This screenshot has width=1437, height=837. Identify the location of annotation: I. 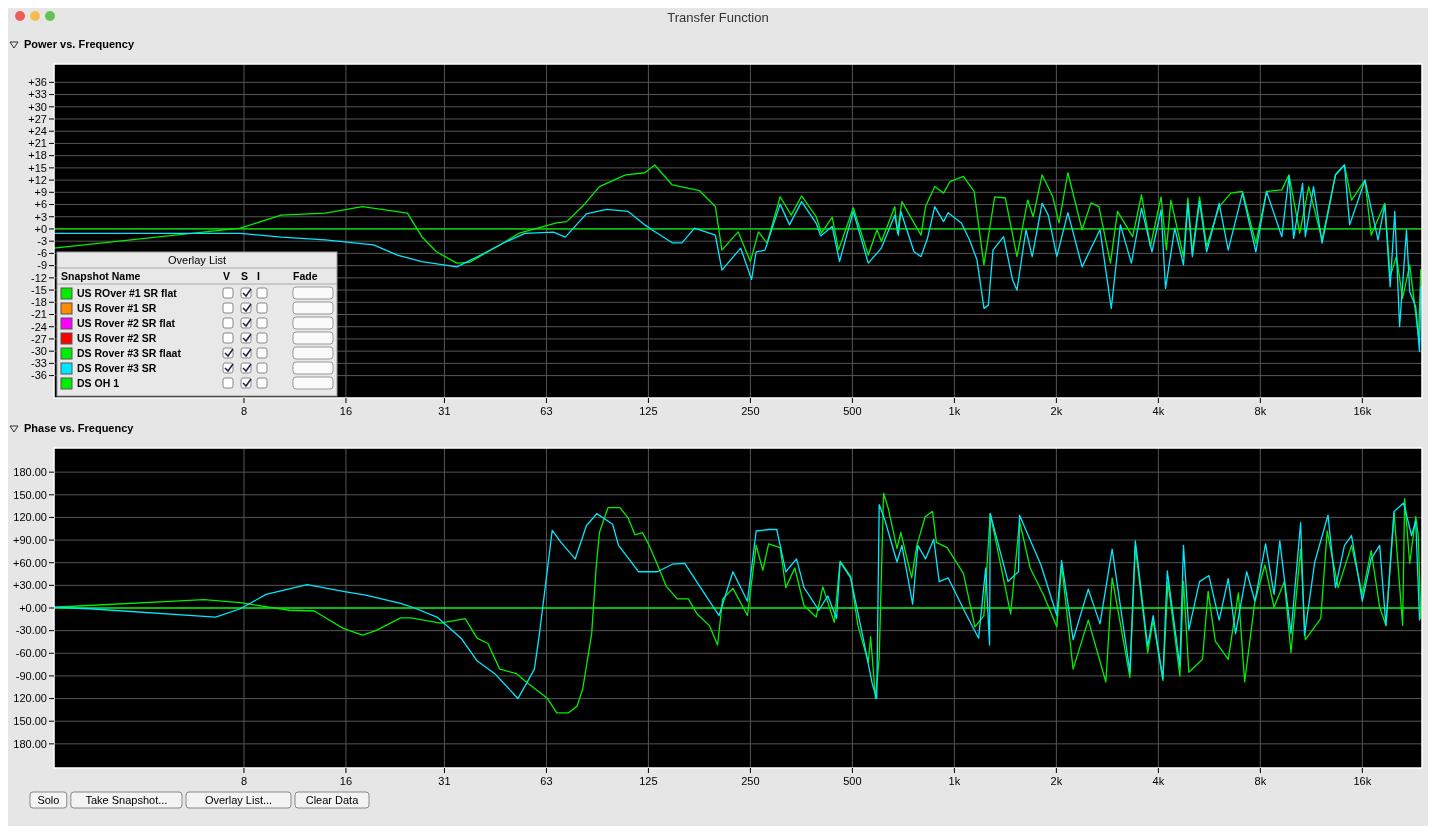
(258, 276).